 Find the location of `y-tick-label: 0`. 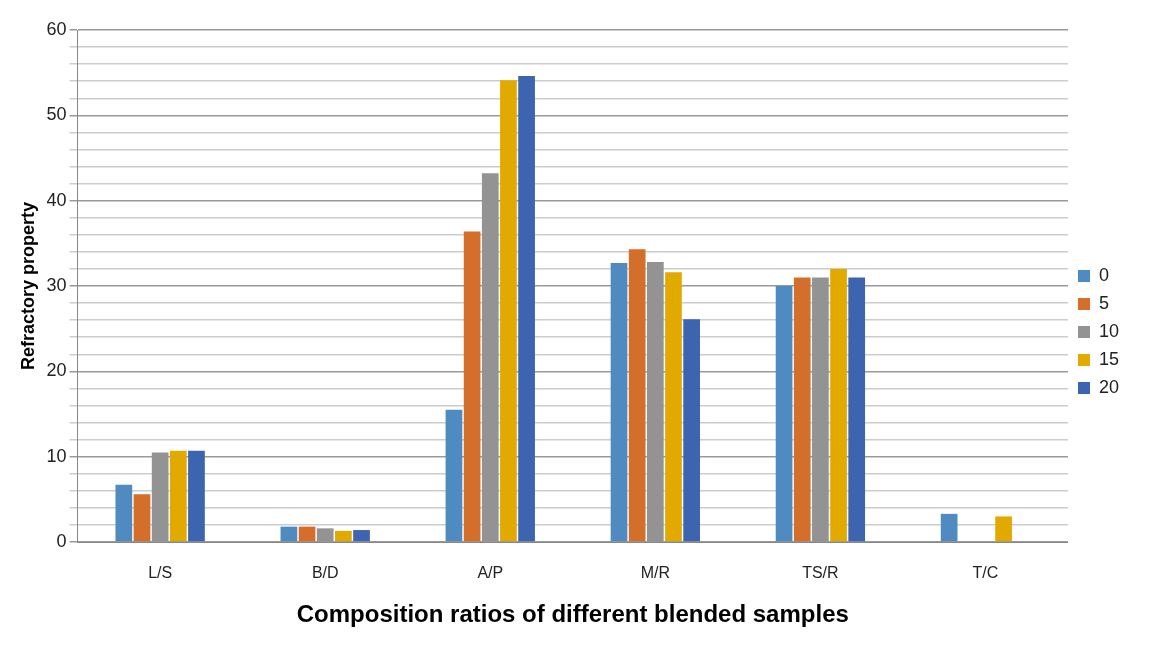

y-tick-label: 0 is located at coordinates (61, 540).